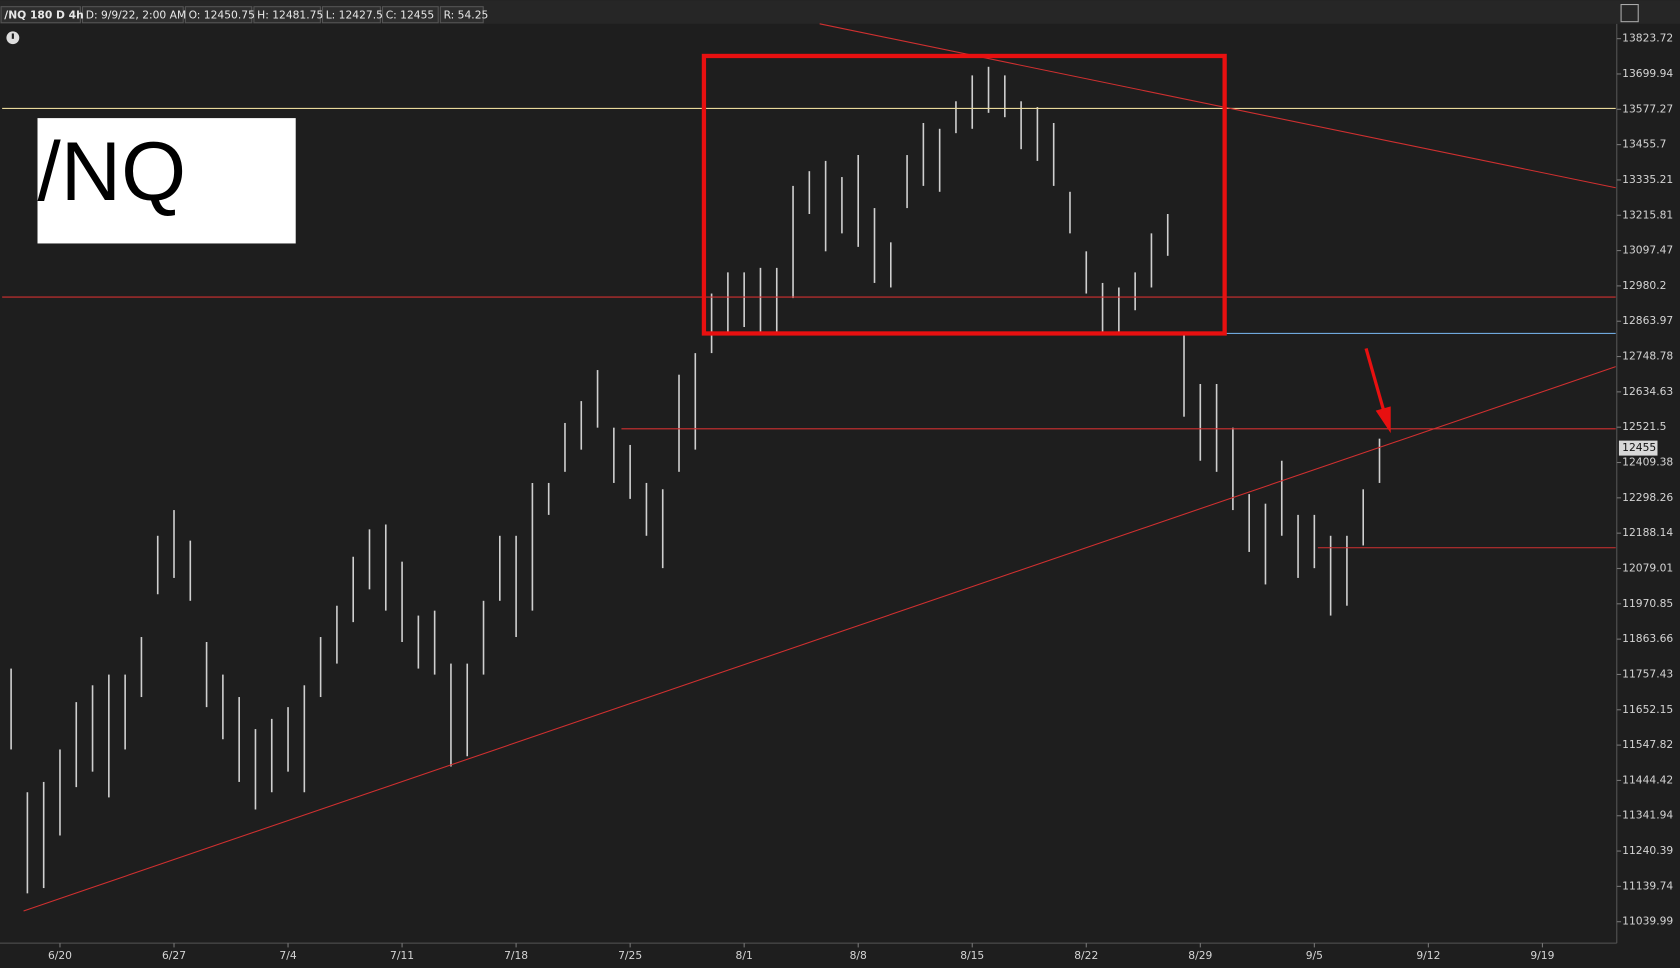  What do you see at coordinates (1644, 144) in the screenshot?
I see `y-tick-label: 13455.7` at bounding box center [1644, 144].